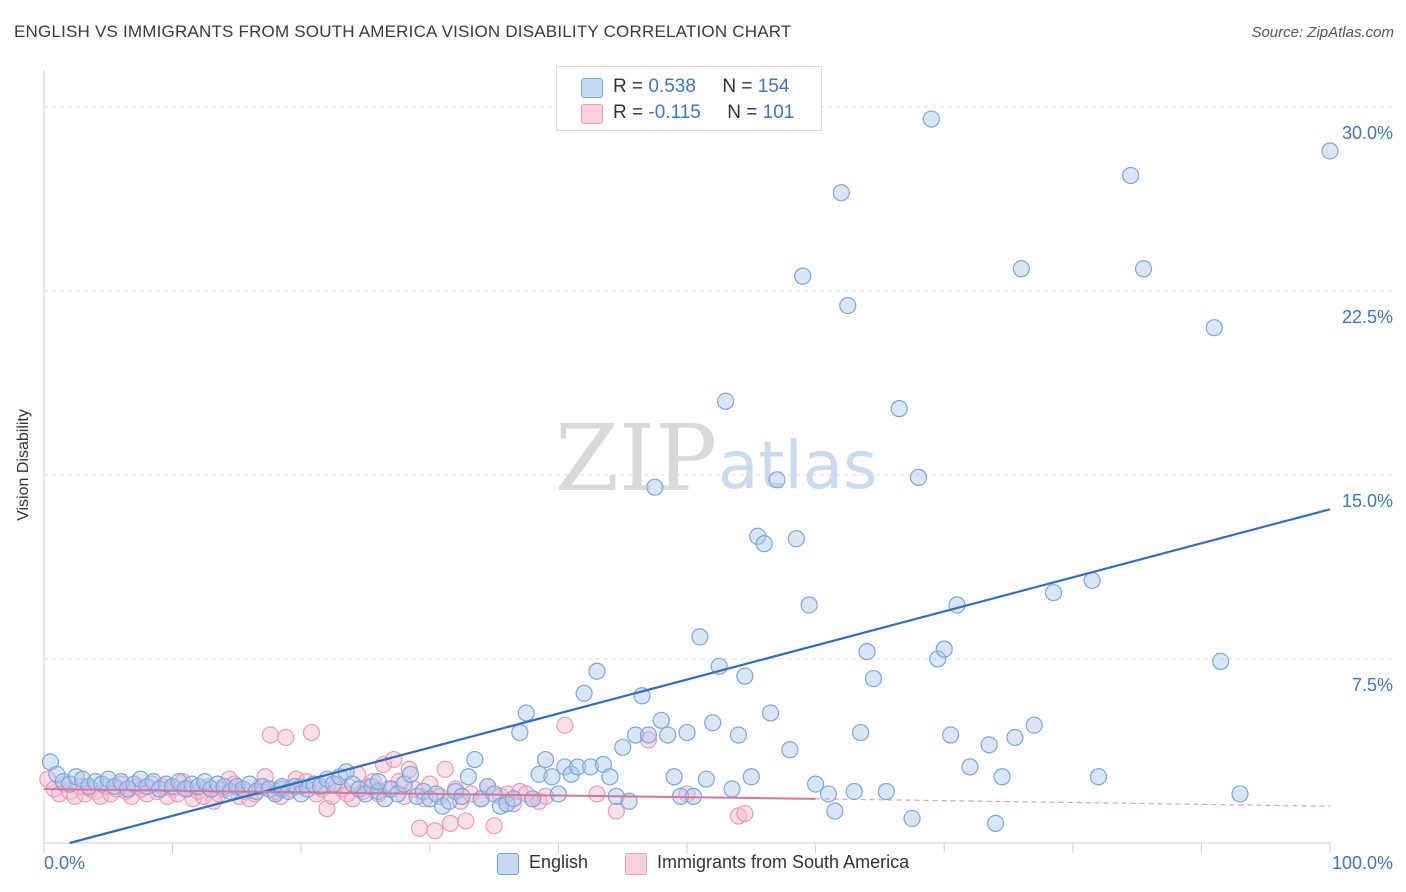 The height and width of the screenshot is (892, 1406). Describe the element at coordinates (783, 862) in the screenshot. I see `legend-label-immigrants: Immigrants from South America` at that location.